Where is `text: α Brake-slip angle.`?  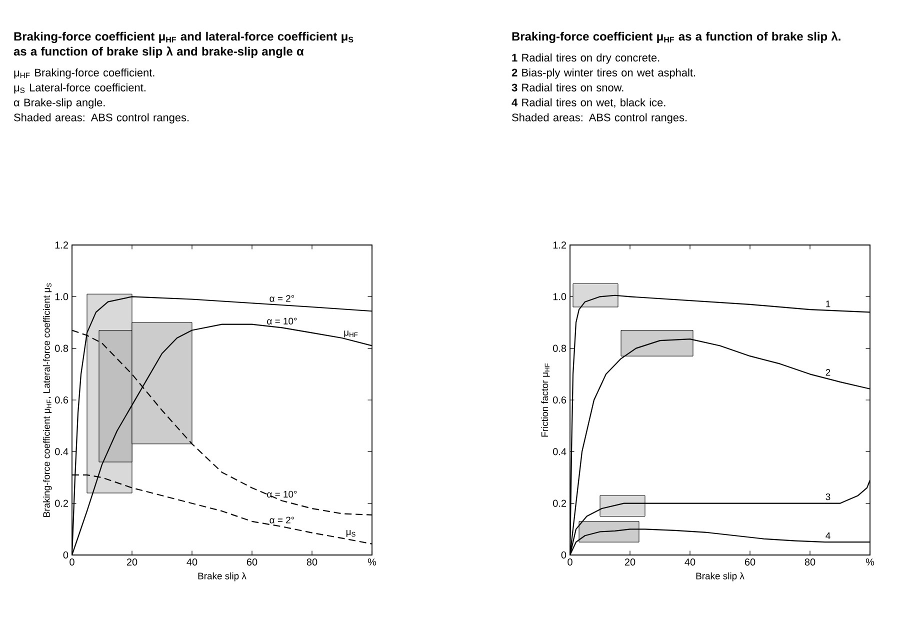 text: α Brake-slip angle. is located at coordinates (59, 103).